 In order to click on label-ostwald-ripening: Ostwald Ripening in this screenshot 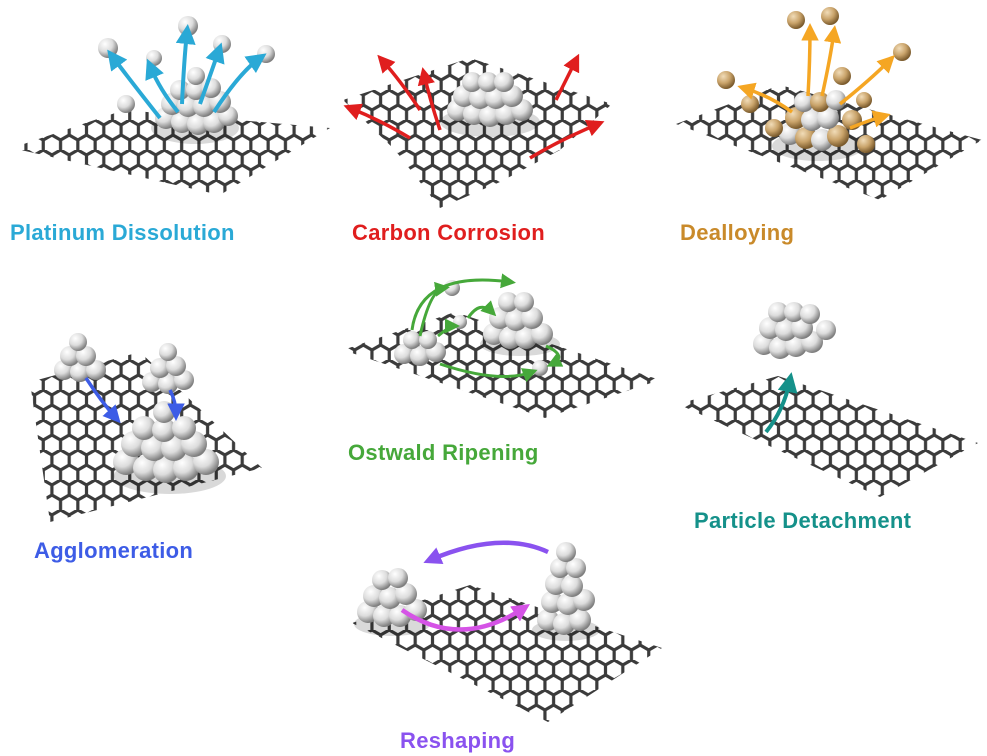, I will do `click(443, 452)`.